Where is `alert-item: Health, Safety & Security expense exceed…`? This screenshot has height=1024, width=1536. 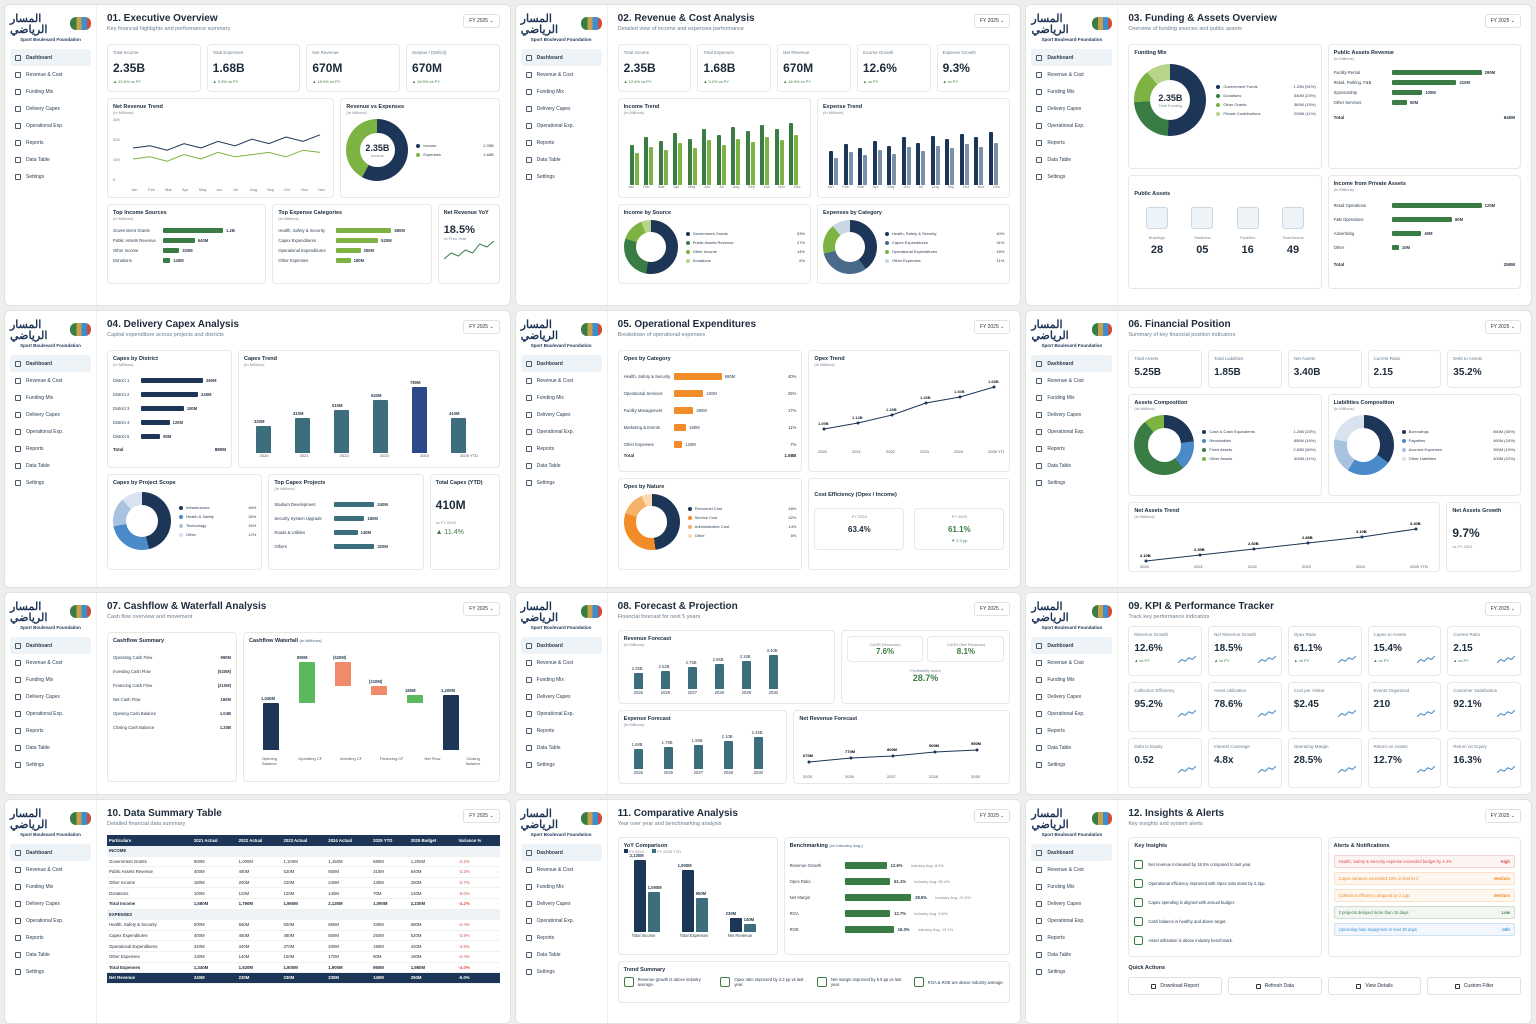
alert-item: Health, Safety & Security expense exceed… is located at coordinates (1424, 861).